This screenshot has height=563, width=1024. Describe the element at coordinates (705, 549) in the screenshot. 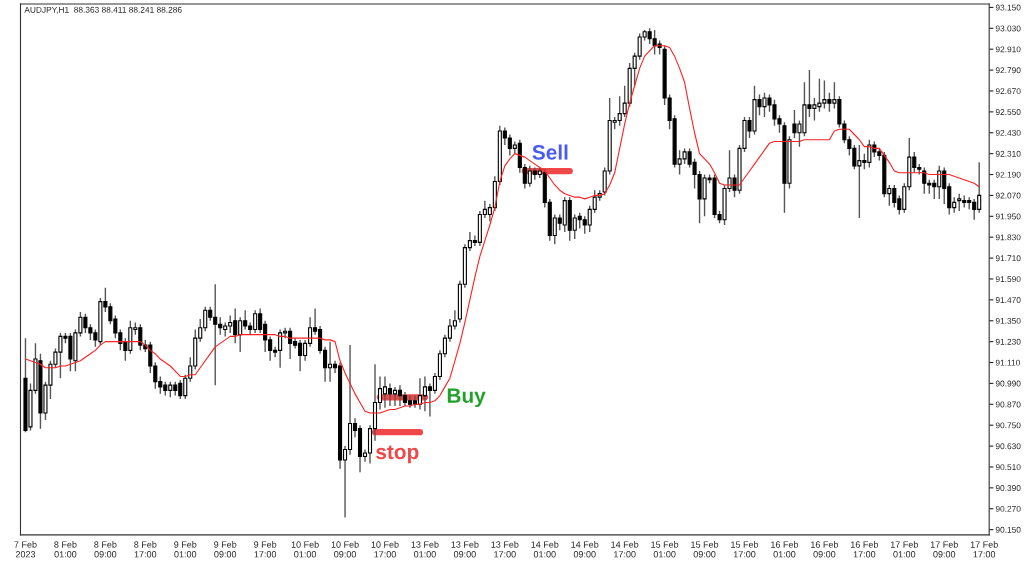

I see `x-tick-label: 15 Feb 09:00` at that location.